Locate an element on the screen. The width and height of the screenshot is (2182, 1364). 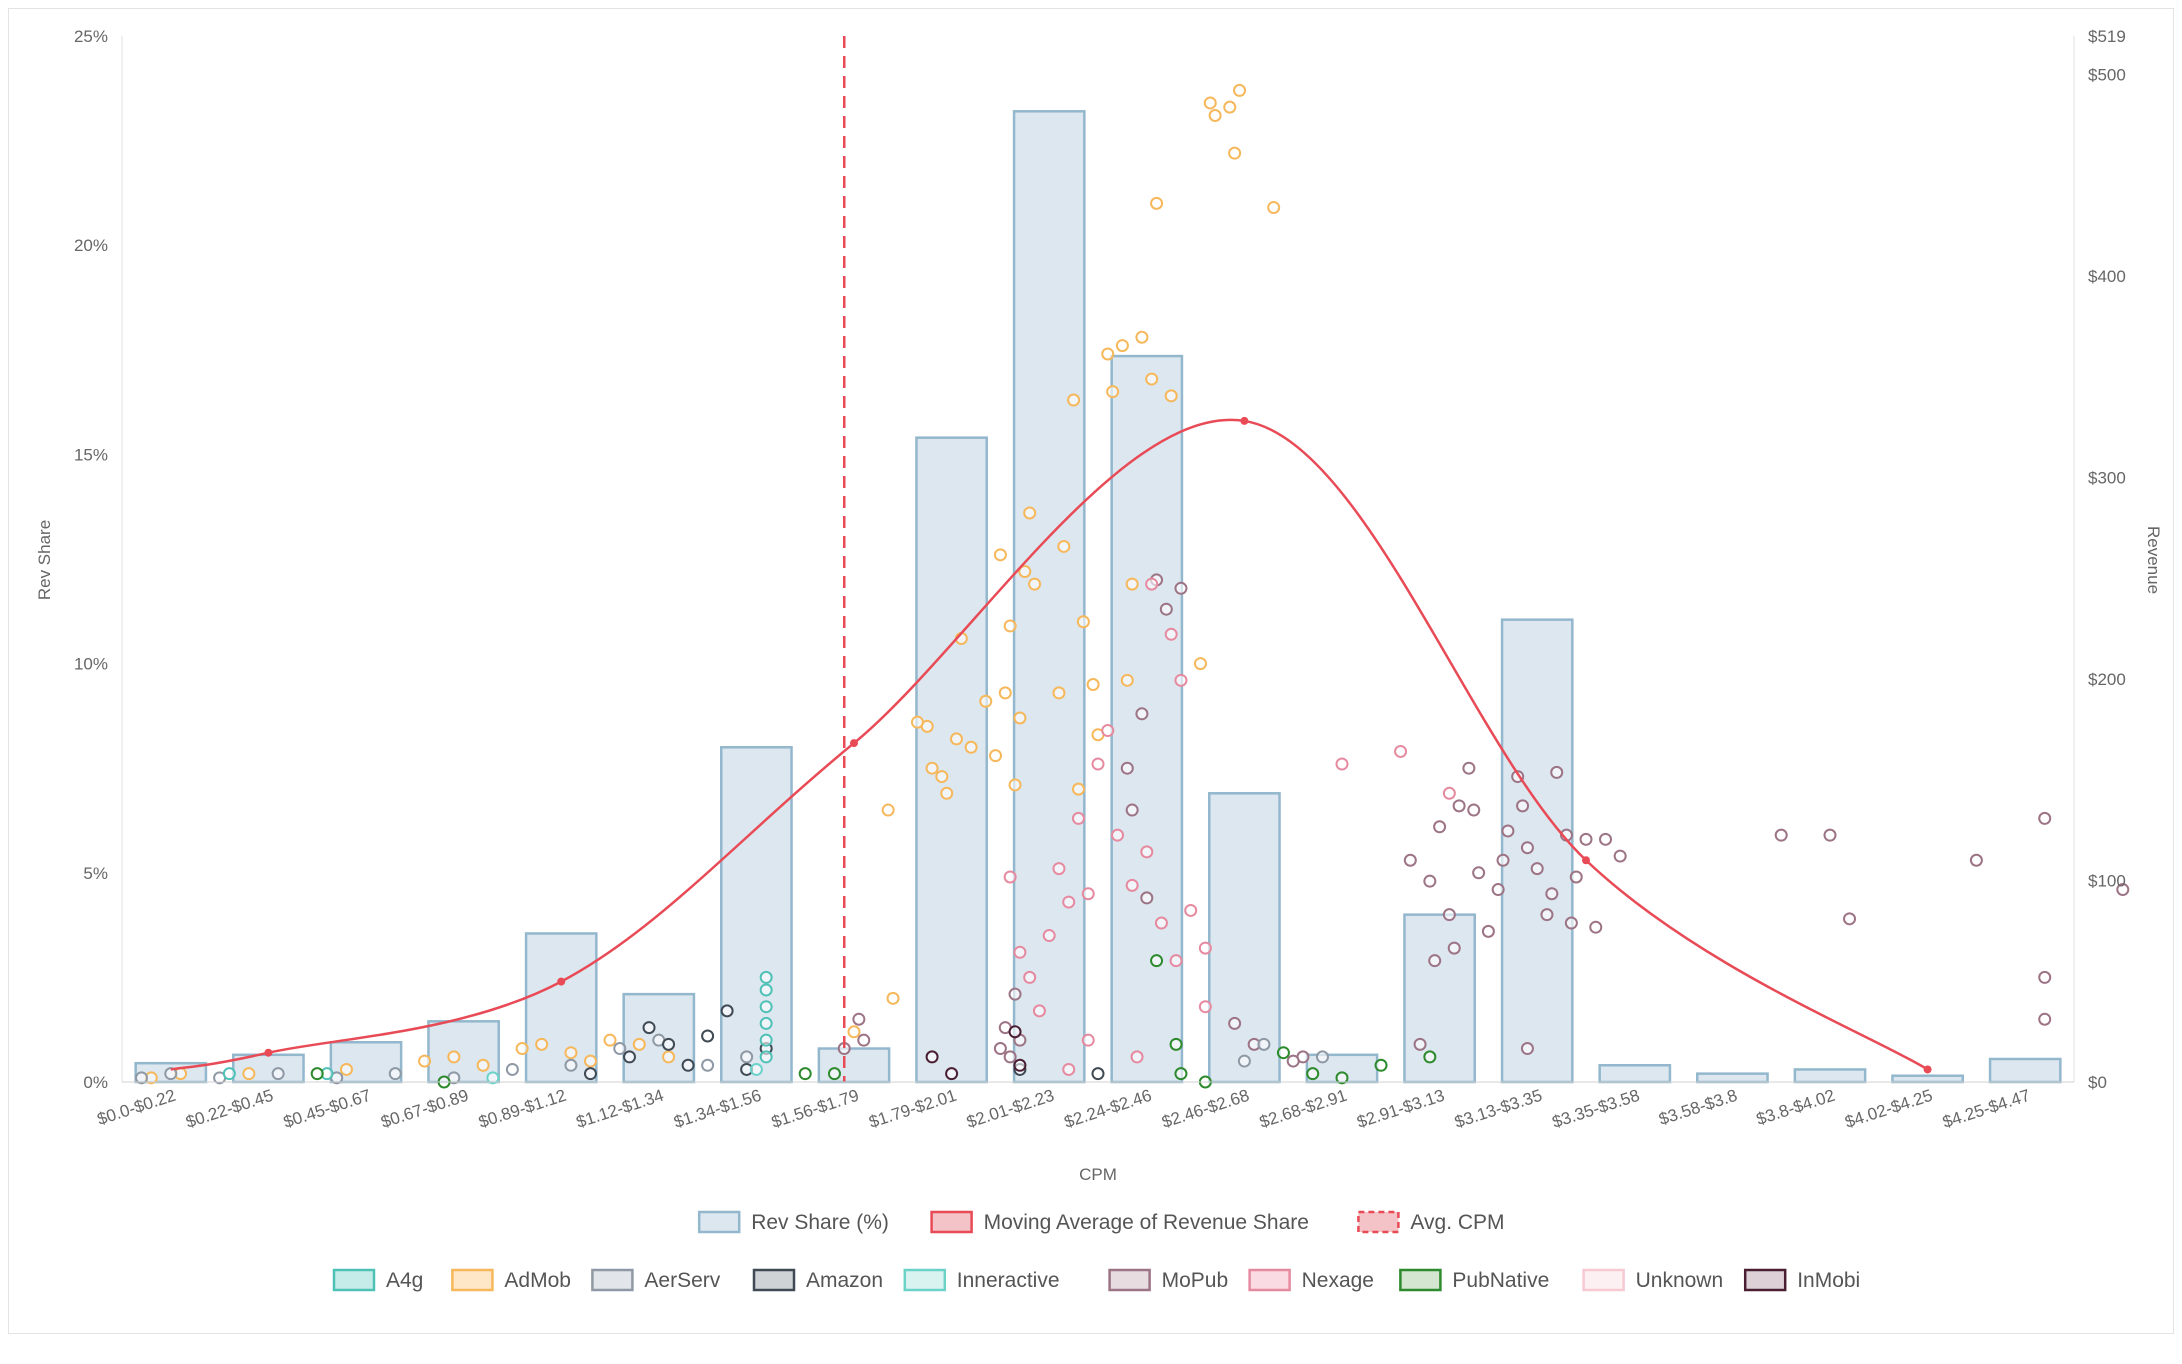
x-tick-label: $0.89-$1.12 is located at coordinates (522, 1109).